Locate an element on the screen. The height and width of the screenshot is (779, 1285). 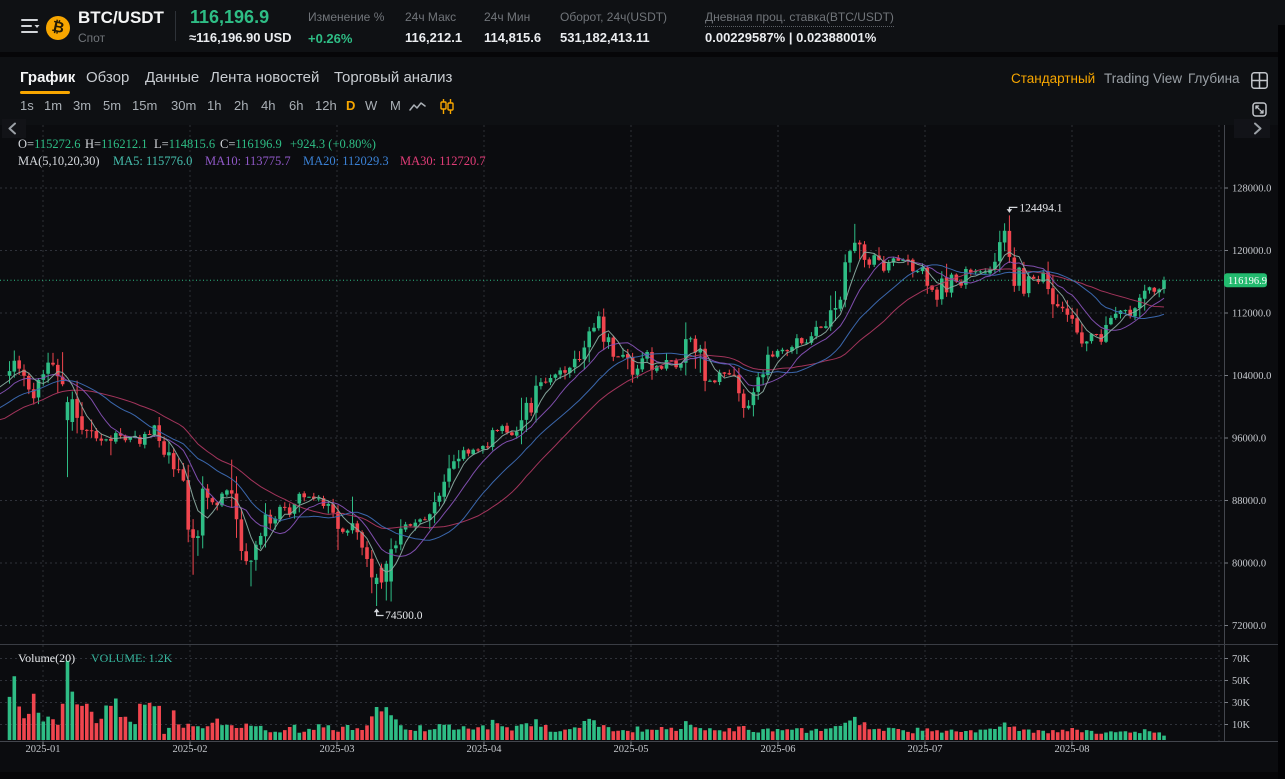
svg-text: 10K is located at coordinates (1241, 725).